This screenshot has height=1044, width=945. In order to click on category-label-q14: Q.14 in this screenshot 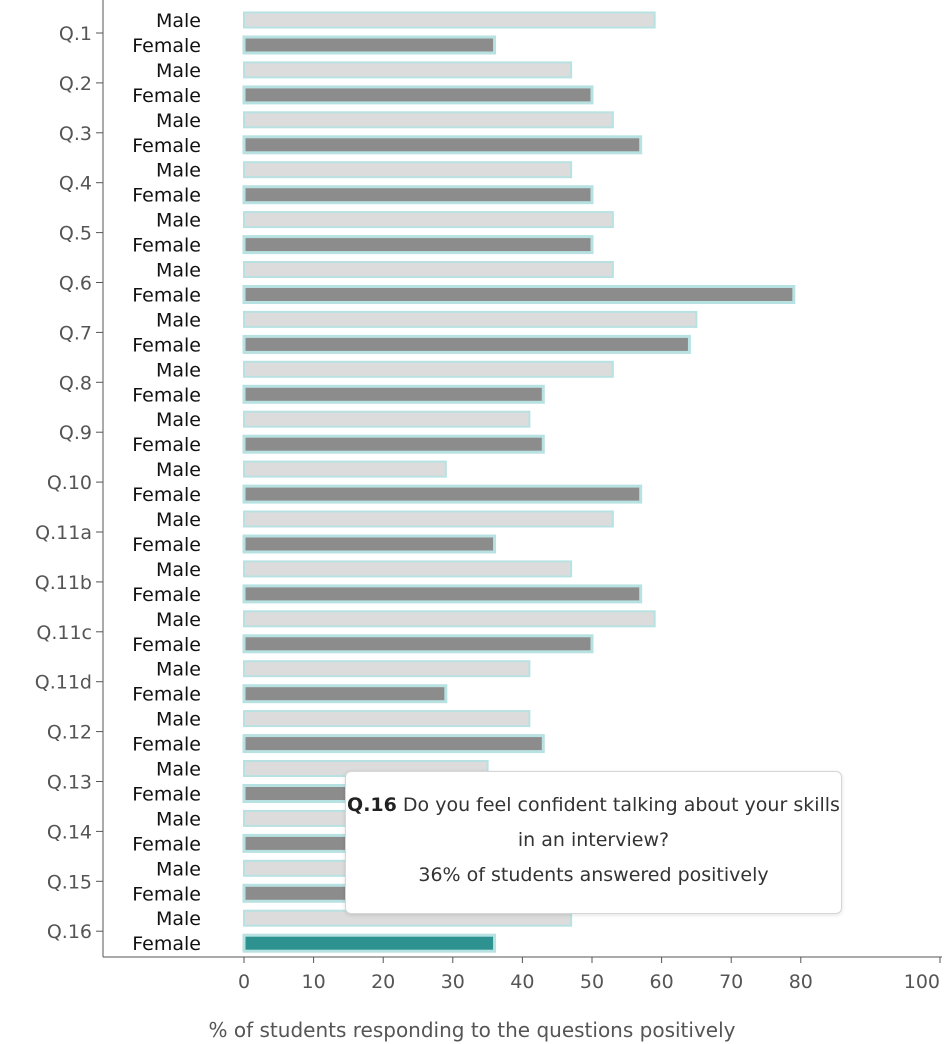, I will do `click(69, 832)`.